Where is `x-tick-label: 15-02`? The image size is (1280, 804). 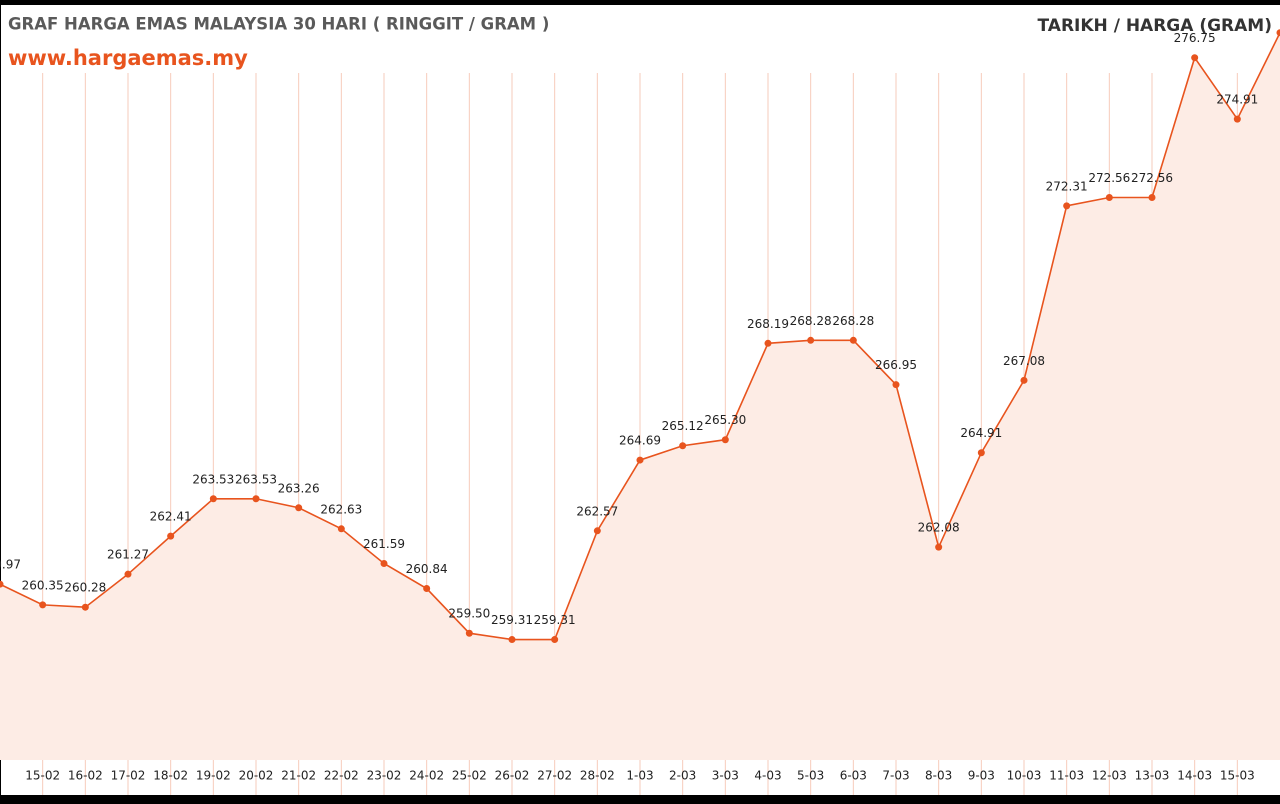
x-tick-label: 15-02 is located at coordinates (42, 776).